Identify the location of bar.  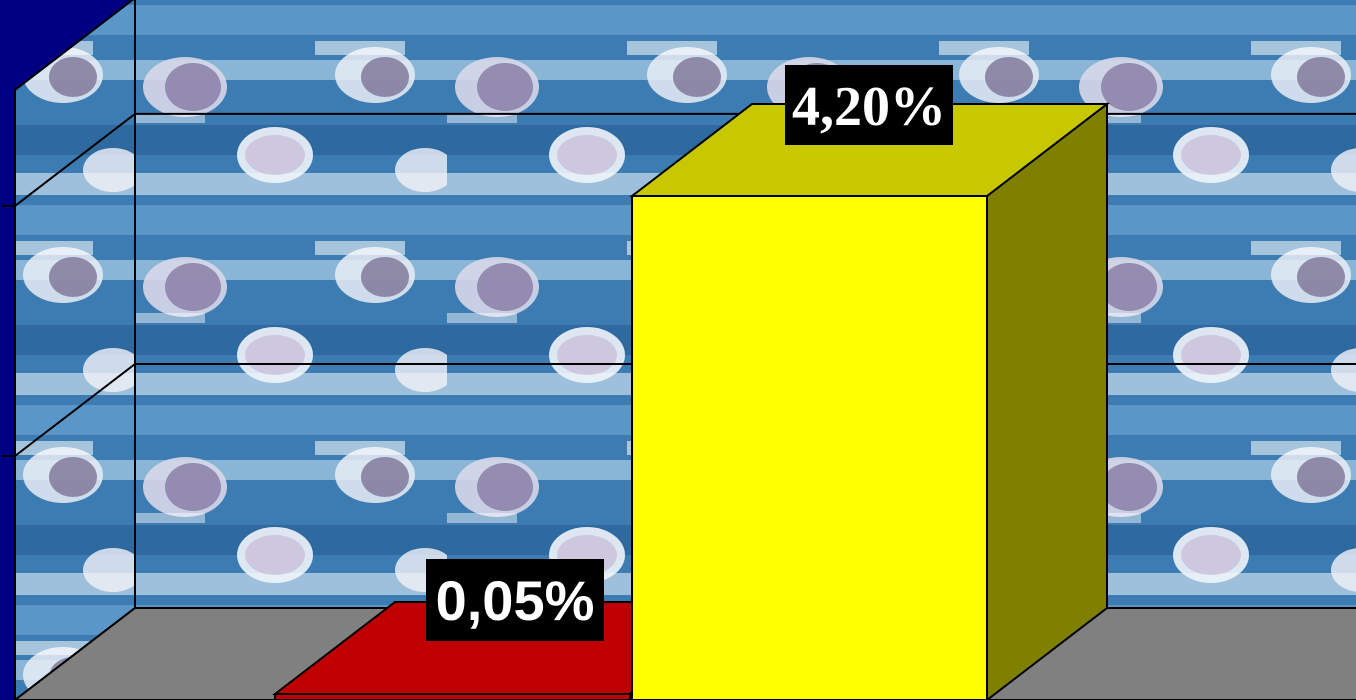
(452, 696).